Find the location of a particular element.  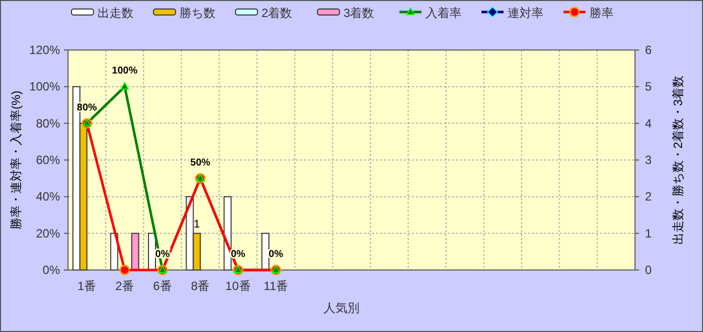

x-axis-title: 人気別 is located at coordinates (342, 308).